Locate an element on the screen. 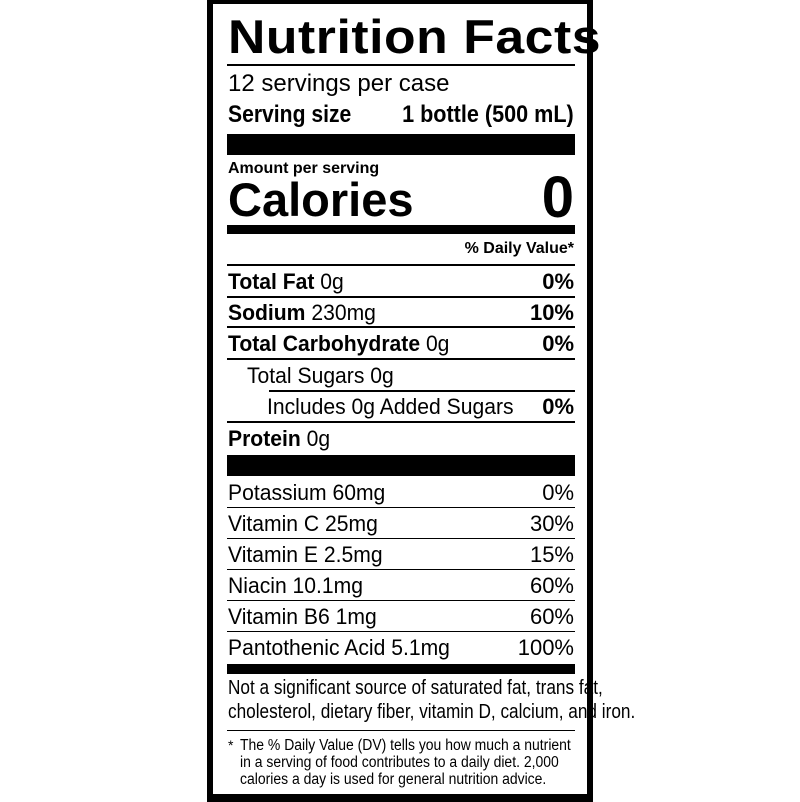  micronutrient-row: Vitamin E 2.5mg is located at coordinates (305, 554).